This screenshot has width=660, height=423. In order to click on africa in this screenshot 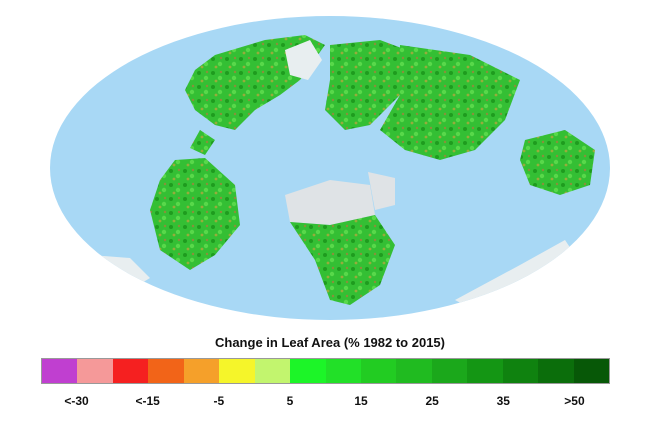, I will do `click(342, 260)`.